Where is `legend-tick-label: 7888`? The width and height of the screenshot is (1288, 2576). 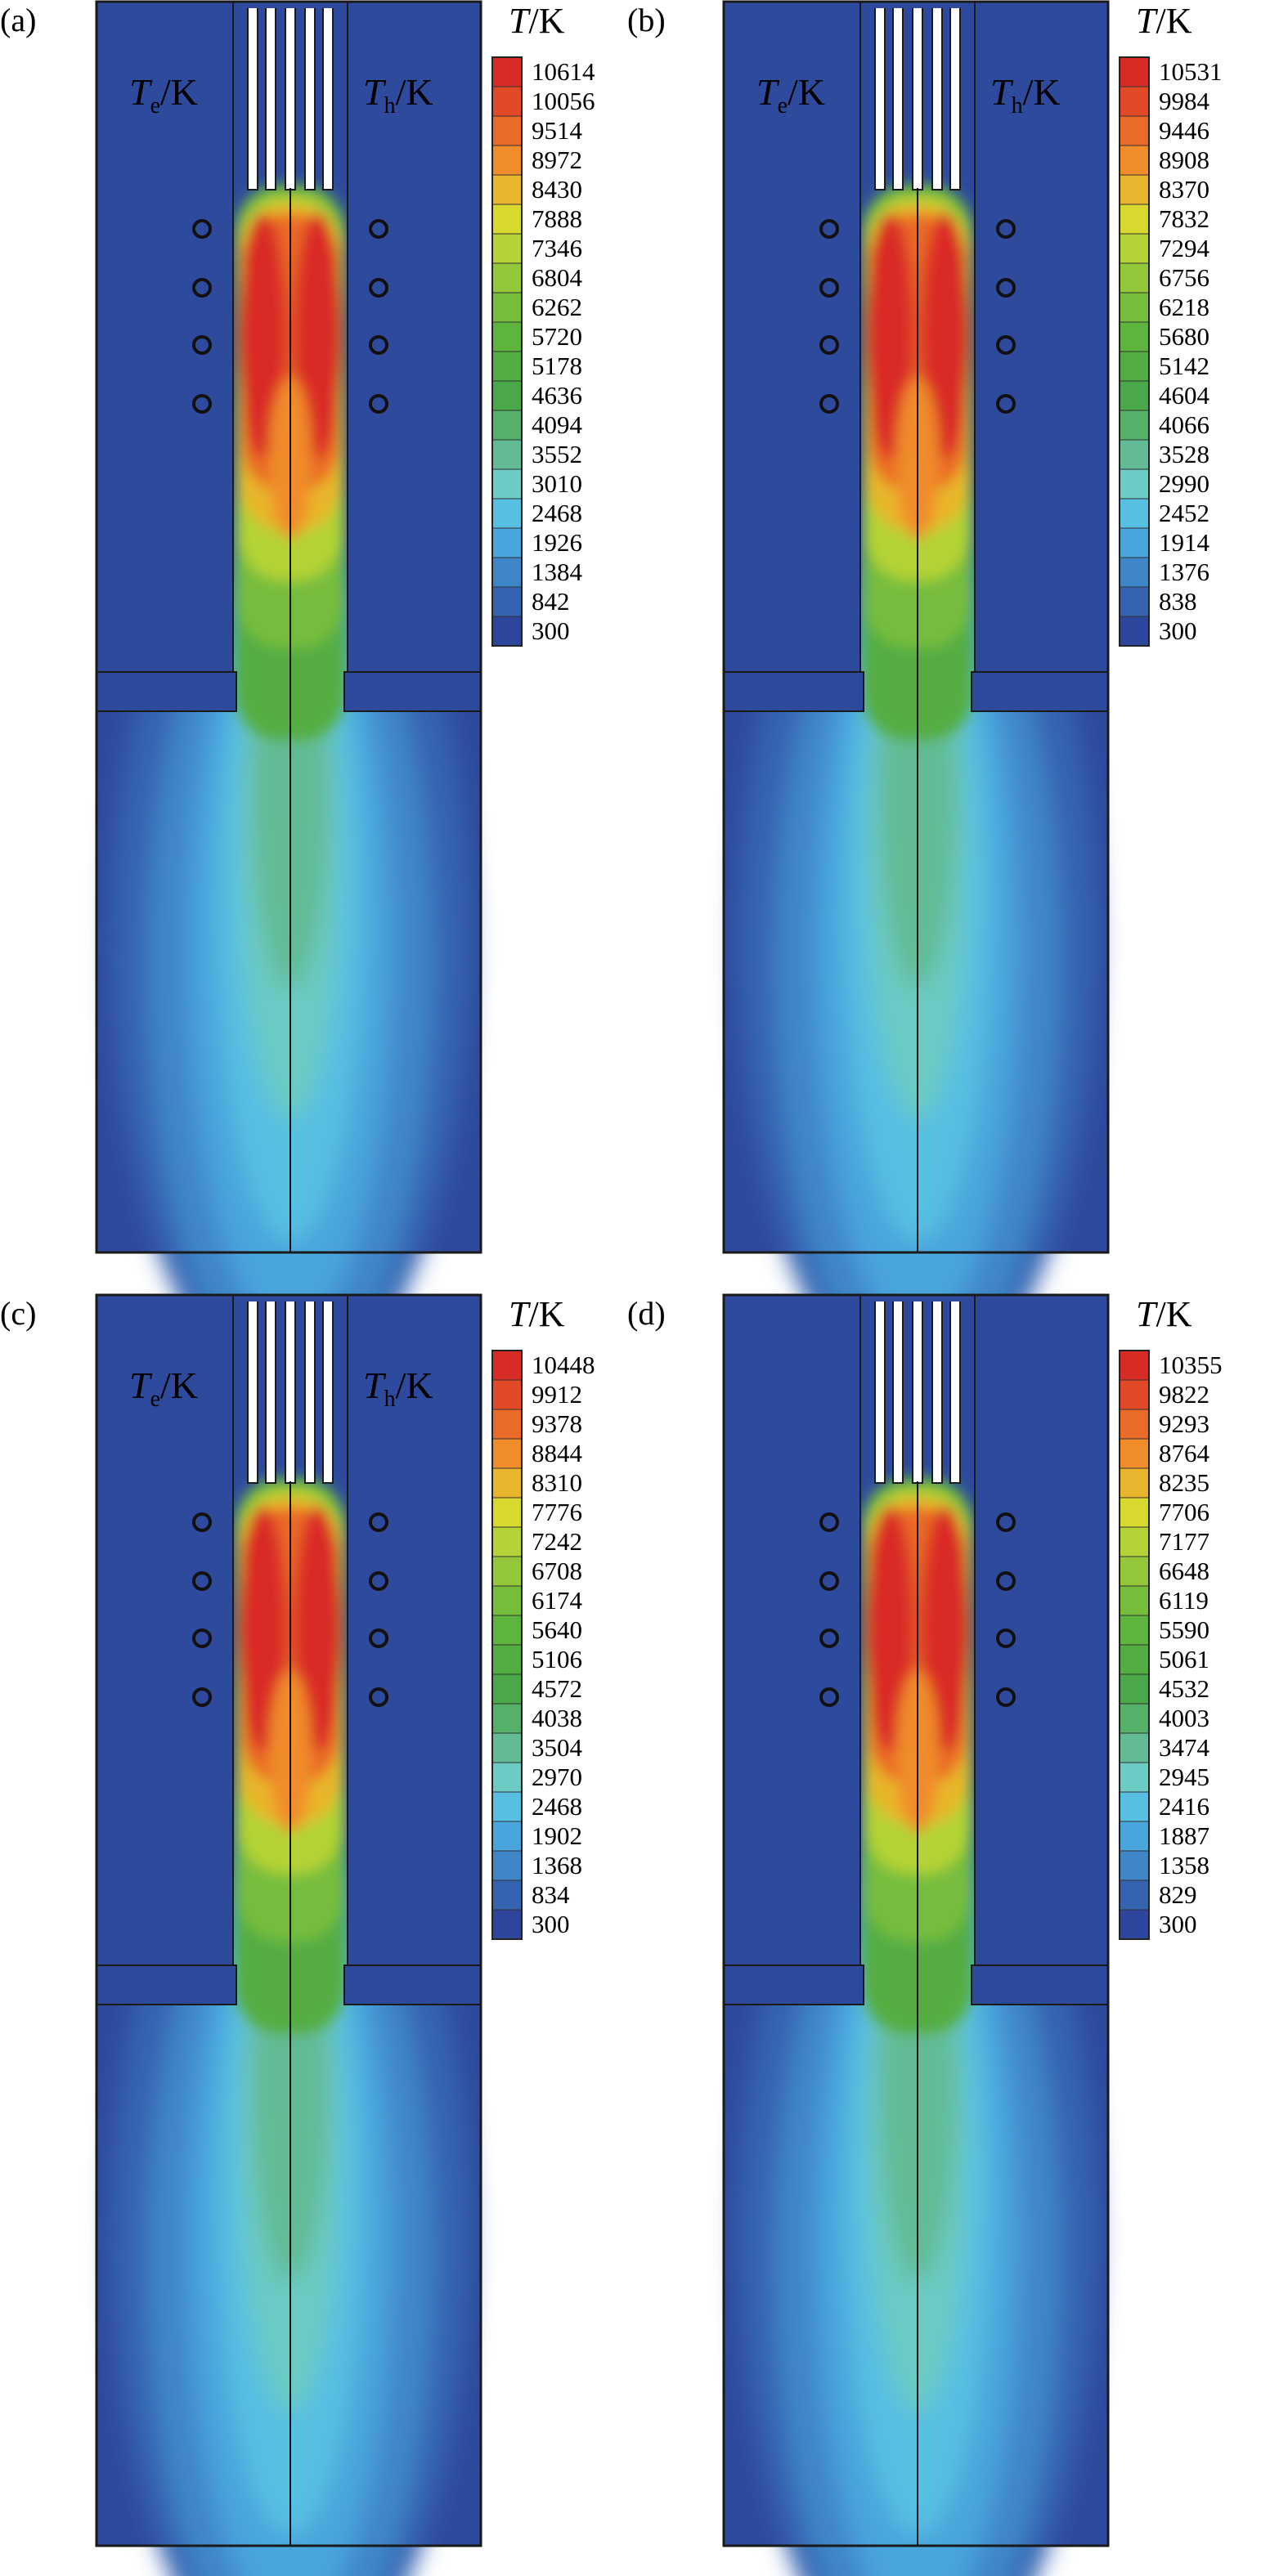
legend-tick-label: 7888 is located at coordinates (557, 218).